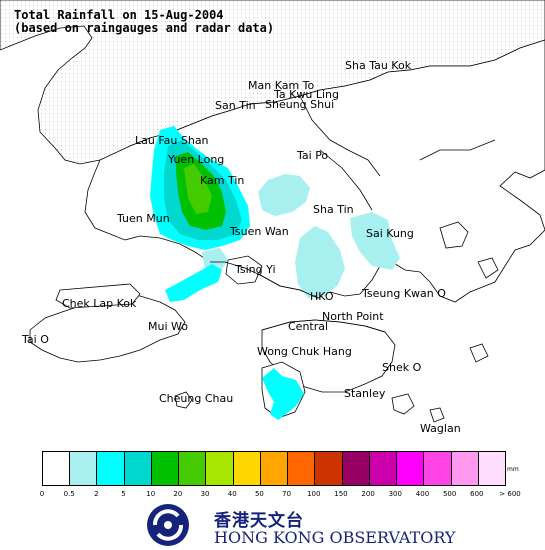 This screenshot has width=545, height=550. What do you see at coordinates (510, 494) in the screenshot?
I see `legend-tick-label: > 600` at bounding box center [510, 494].